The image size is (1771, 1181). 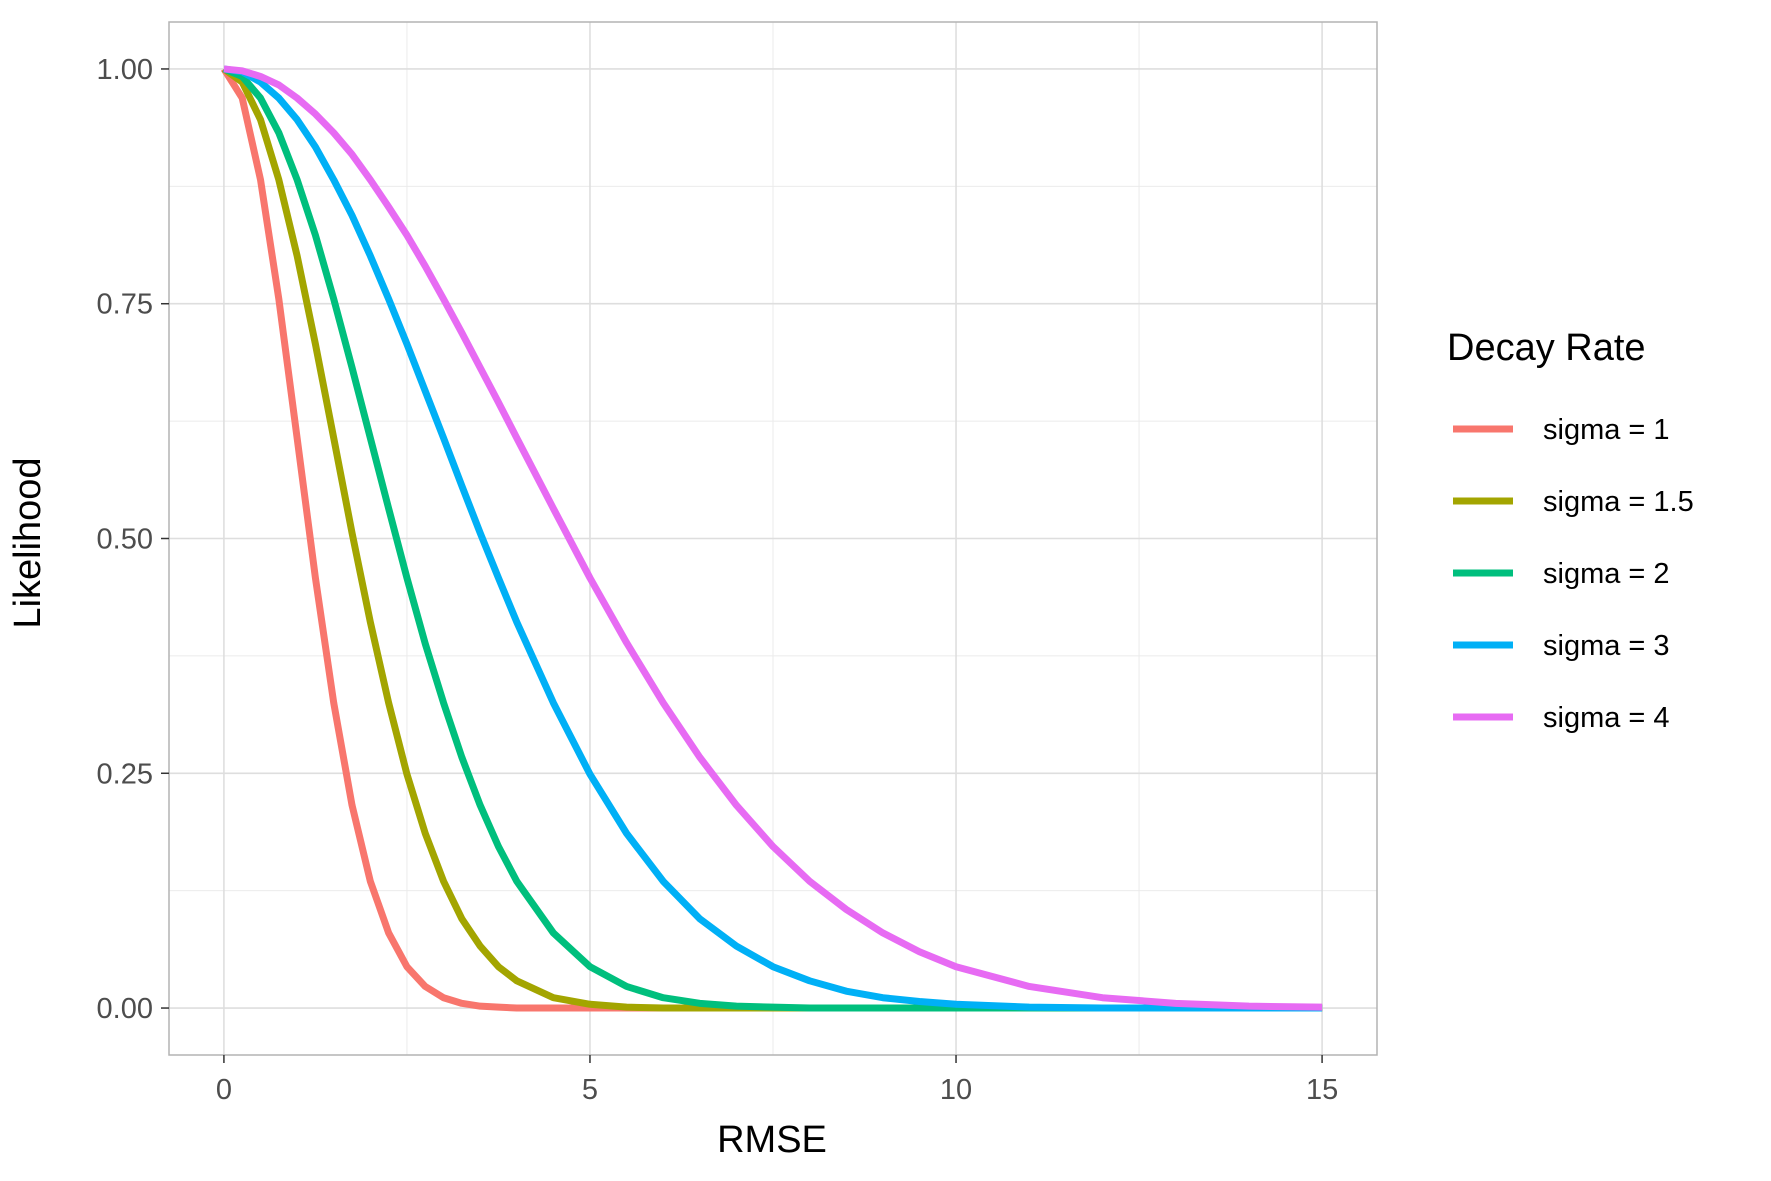 What do you see at coordinates (1606, 718) in the screenshot?
I see `legend-label-5: sigma = 4` at bounding box center [1606, 718].